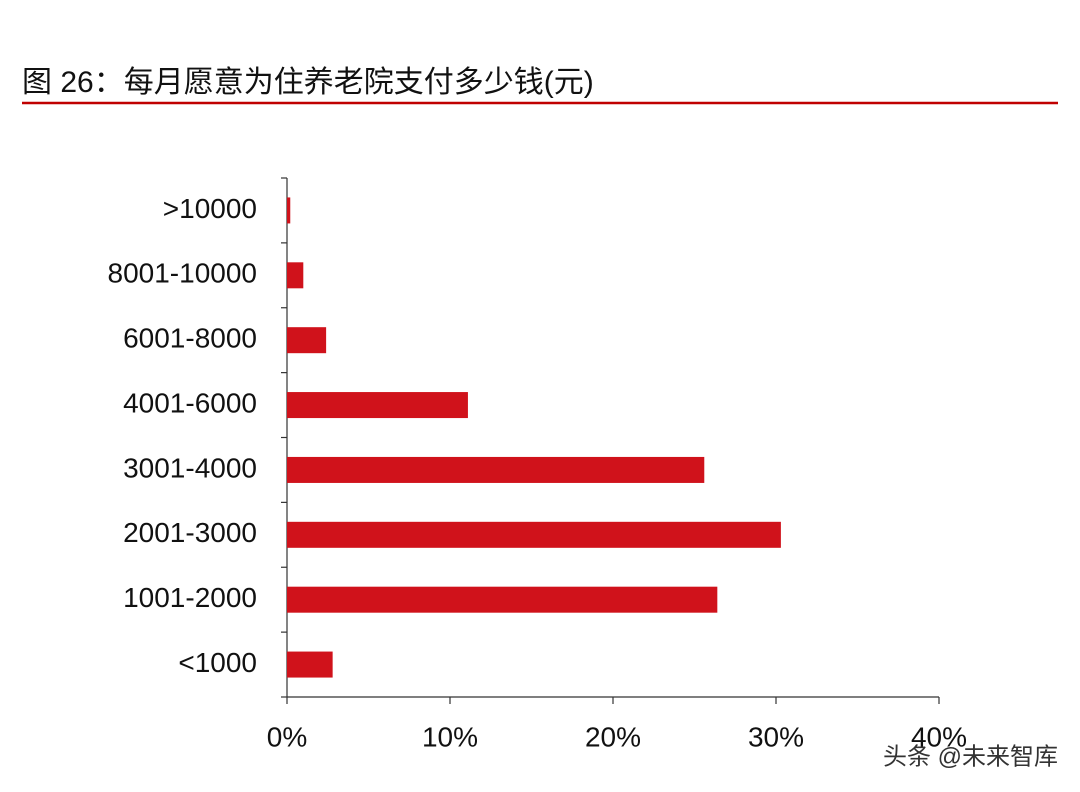  Describe the element at coordinates (182, 273) in the screenshot. I see `y-tick-label: 8001-10000` at that location.